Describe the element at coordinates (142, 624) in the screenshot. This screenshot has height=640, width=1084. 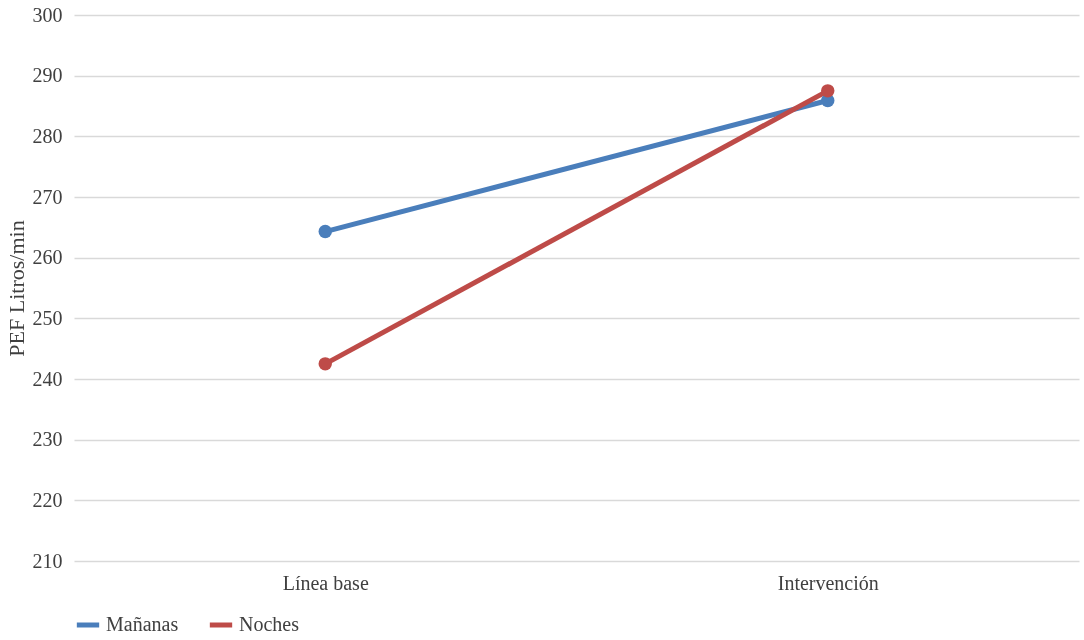
I see `legend-label: Mañanas` at that location.